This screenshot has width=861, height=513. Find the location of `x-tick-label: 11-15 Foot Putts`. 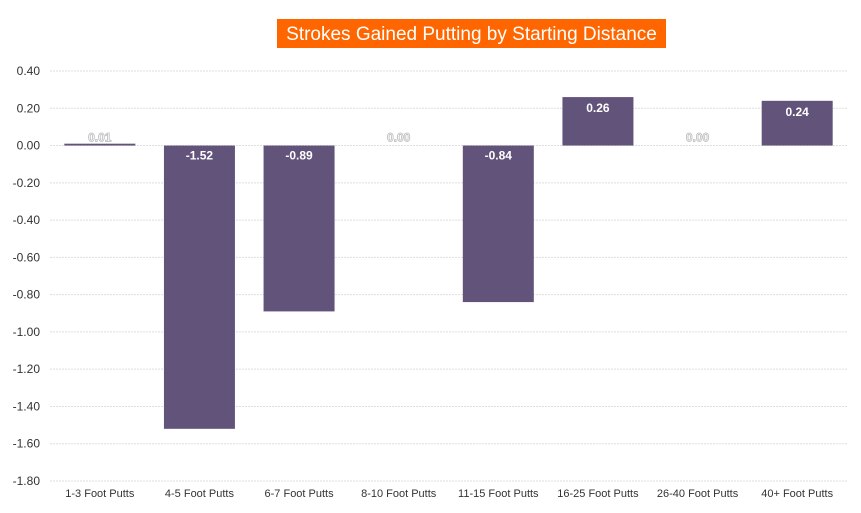

x-tick-label: 11-15 Foot Putts is located at coordinates (498, 494).